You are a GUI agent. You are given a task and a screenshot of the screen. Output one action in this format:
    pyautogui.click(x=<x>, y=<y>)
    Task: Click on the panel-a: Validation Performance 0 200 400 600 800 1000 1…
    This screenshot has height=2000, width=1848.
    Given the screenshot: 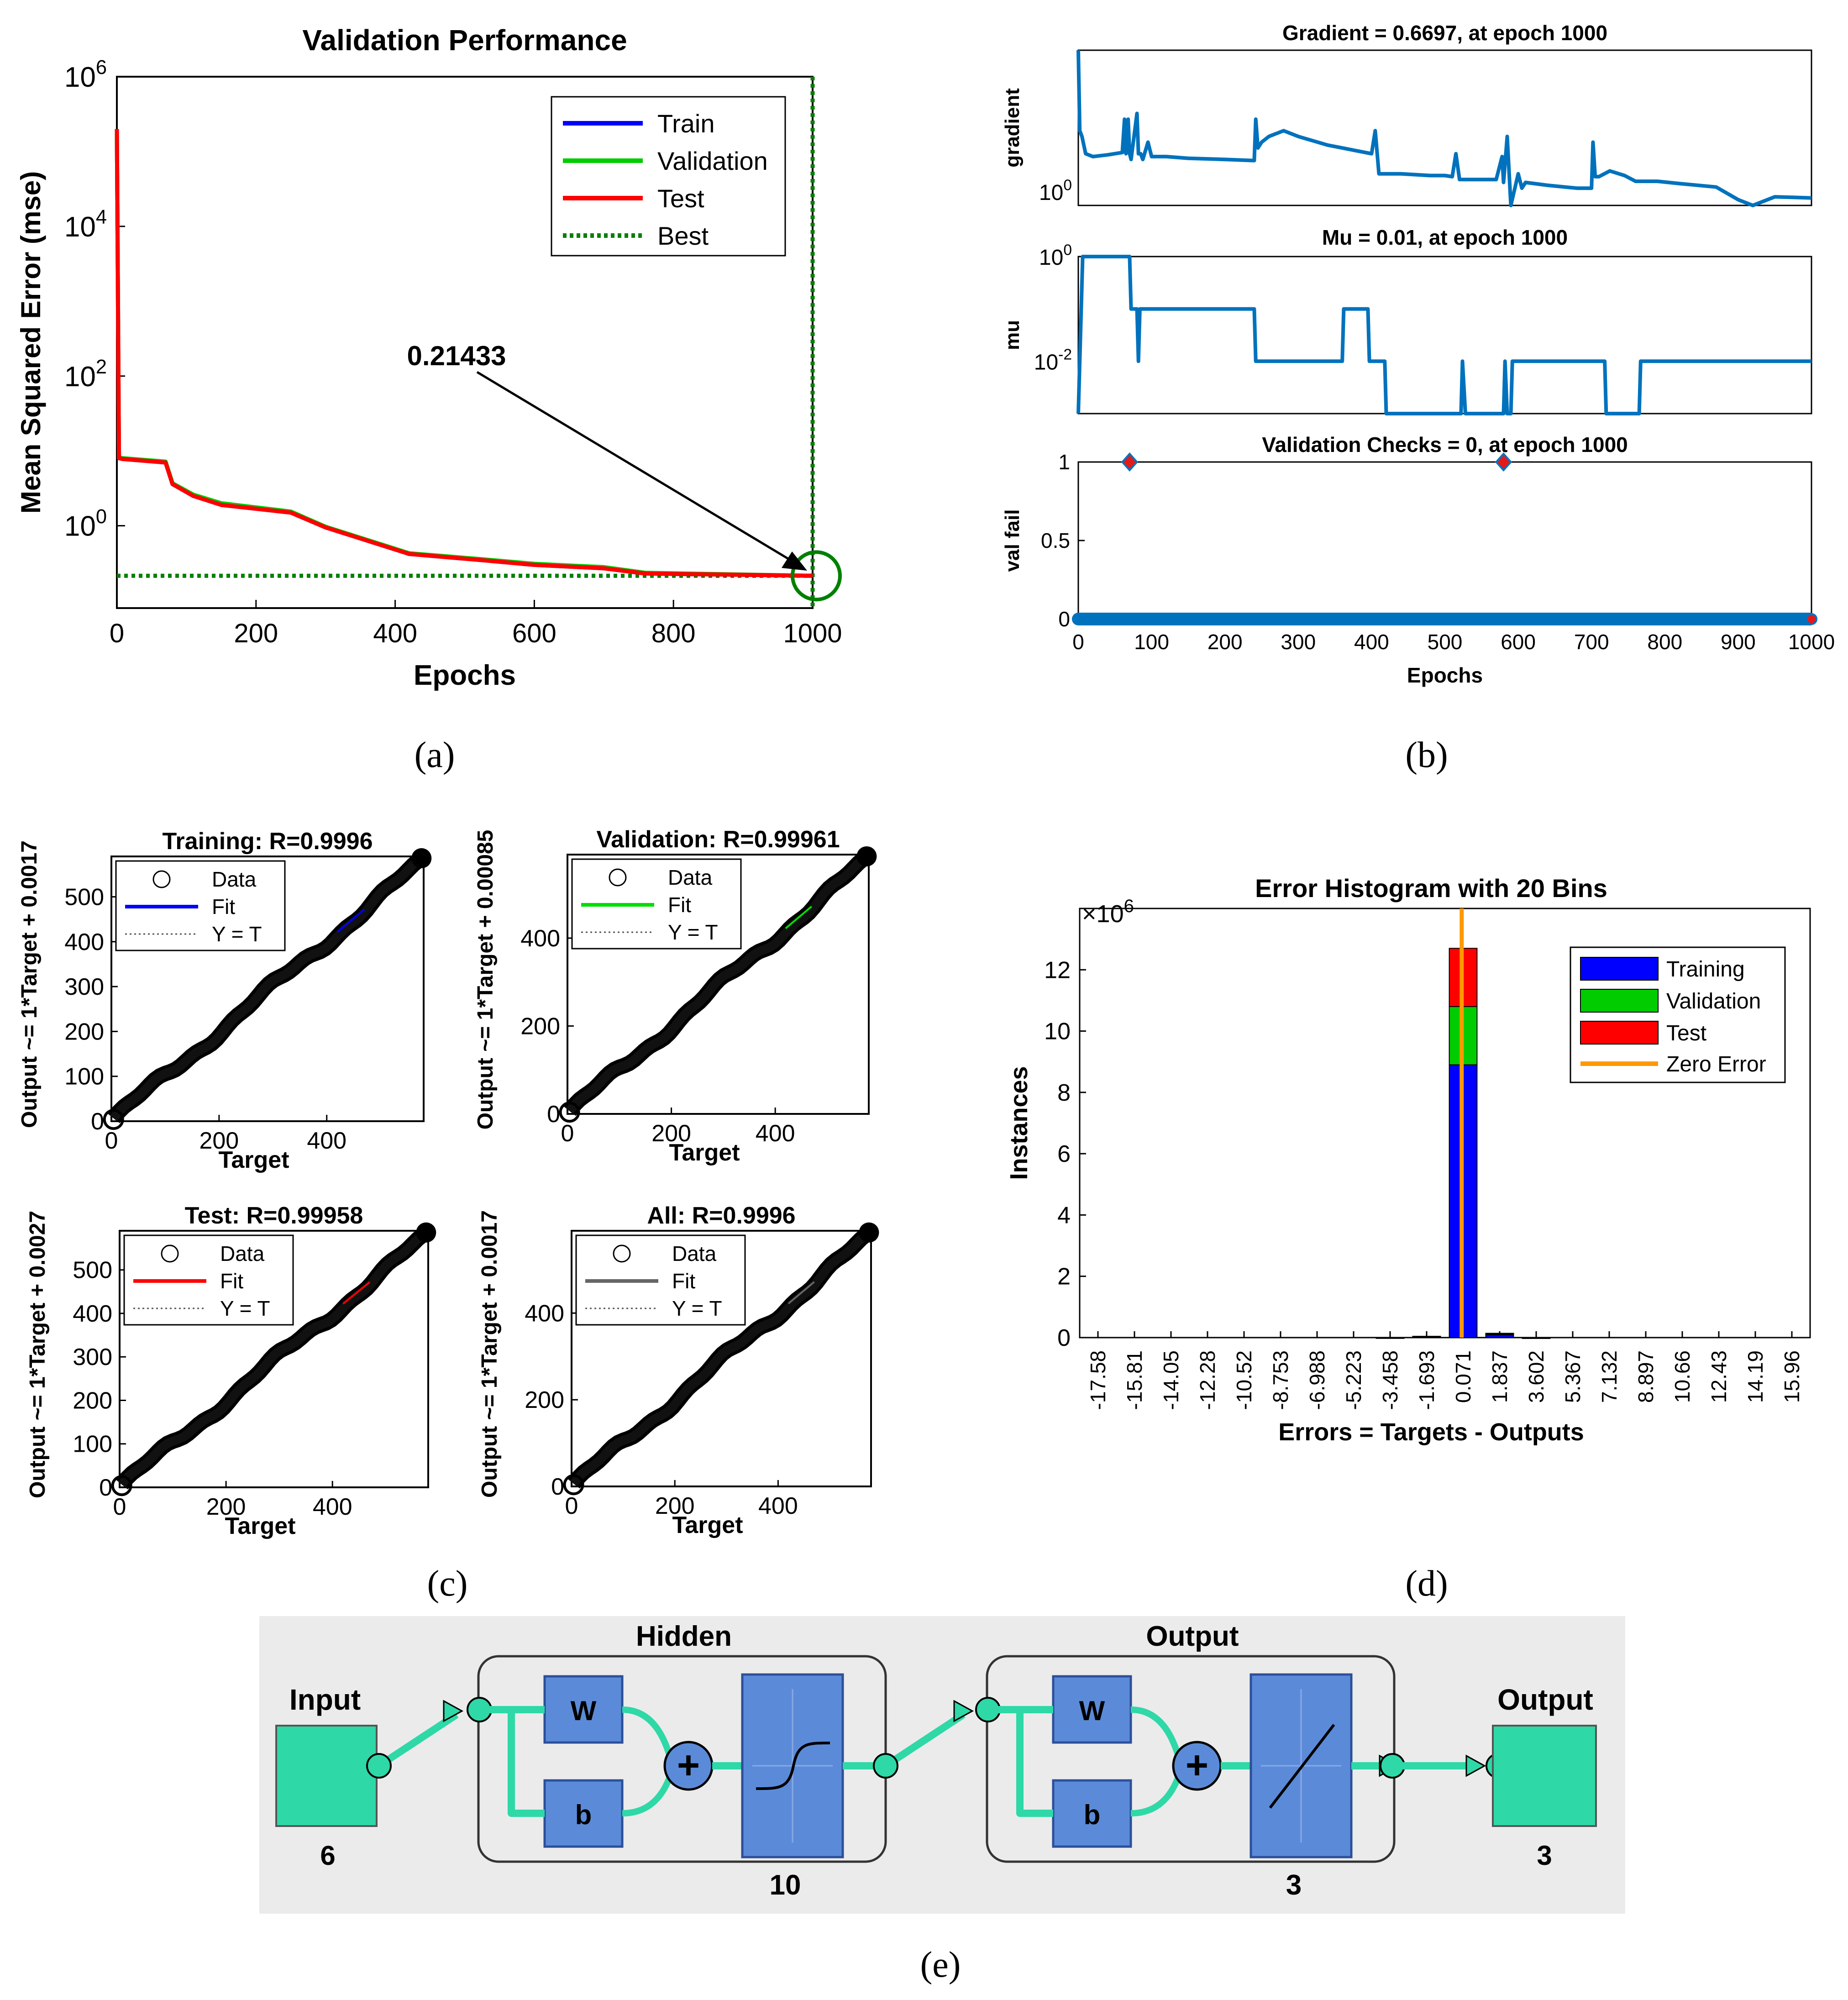 What is the action you would take?
    pyautogui.click(x=429, y=357)
    